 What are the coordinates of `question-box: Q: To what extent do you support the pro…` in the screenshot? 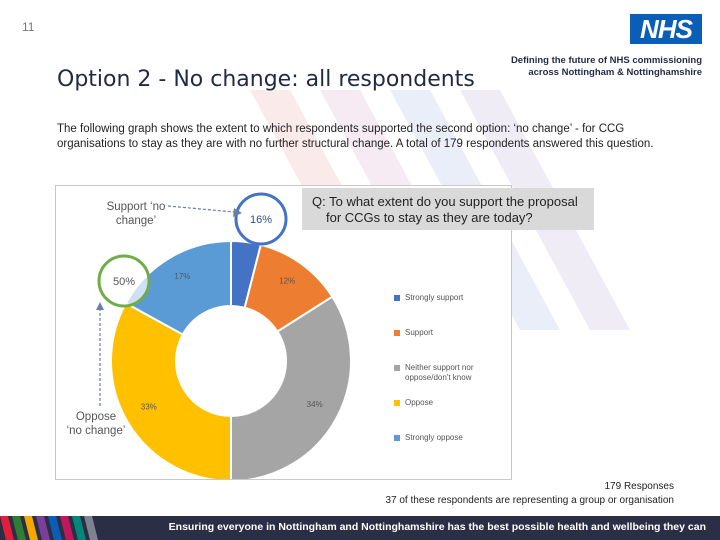 It's located at (448, 209).